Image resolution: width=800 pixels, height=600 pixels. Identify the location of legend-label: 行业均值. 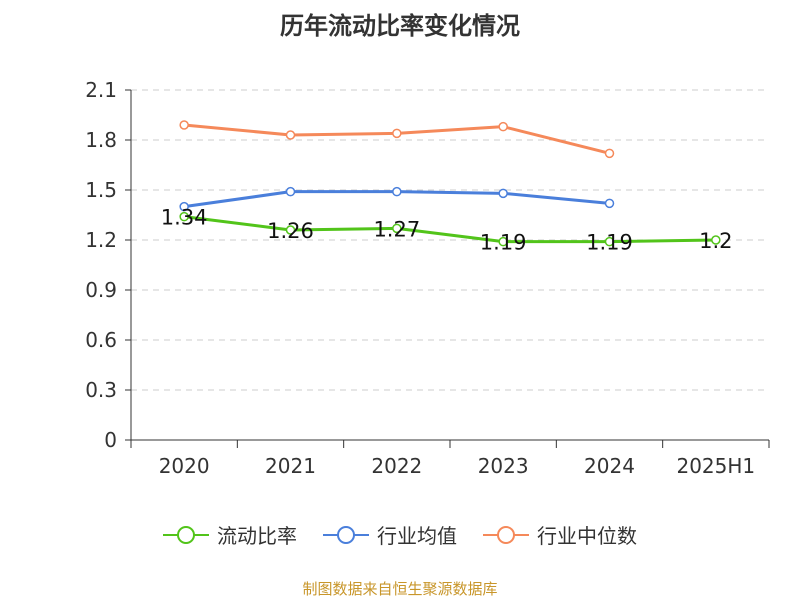
(417, 536).